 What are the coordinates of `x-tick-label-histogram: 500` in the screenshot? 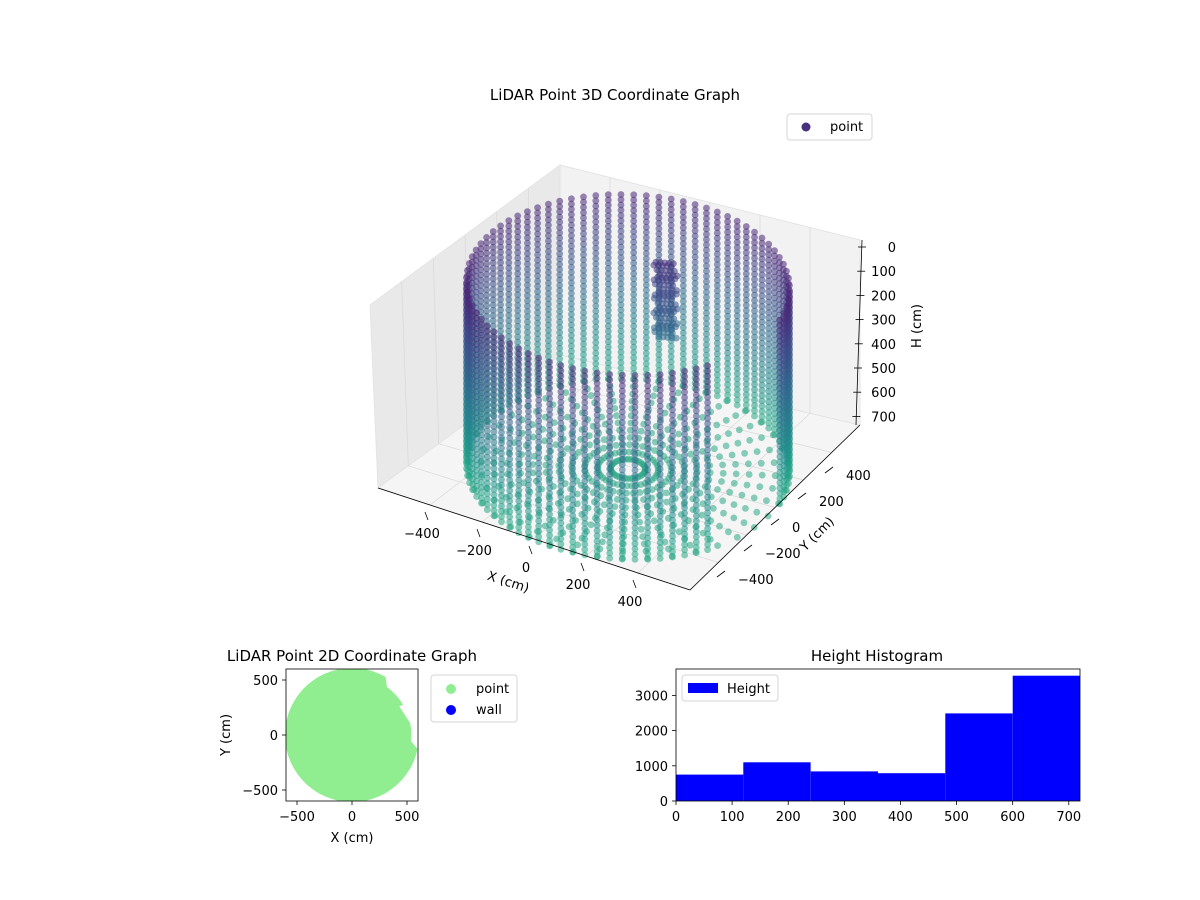 It's located at (956, 817).